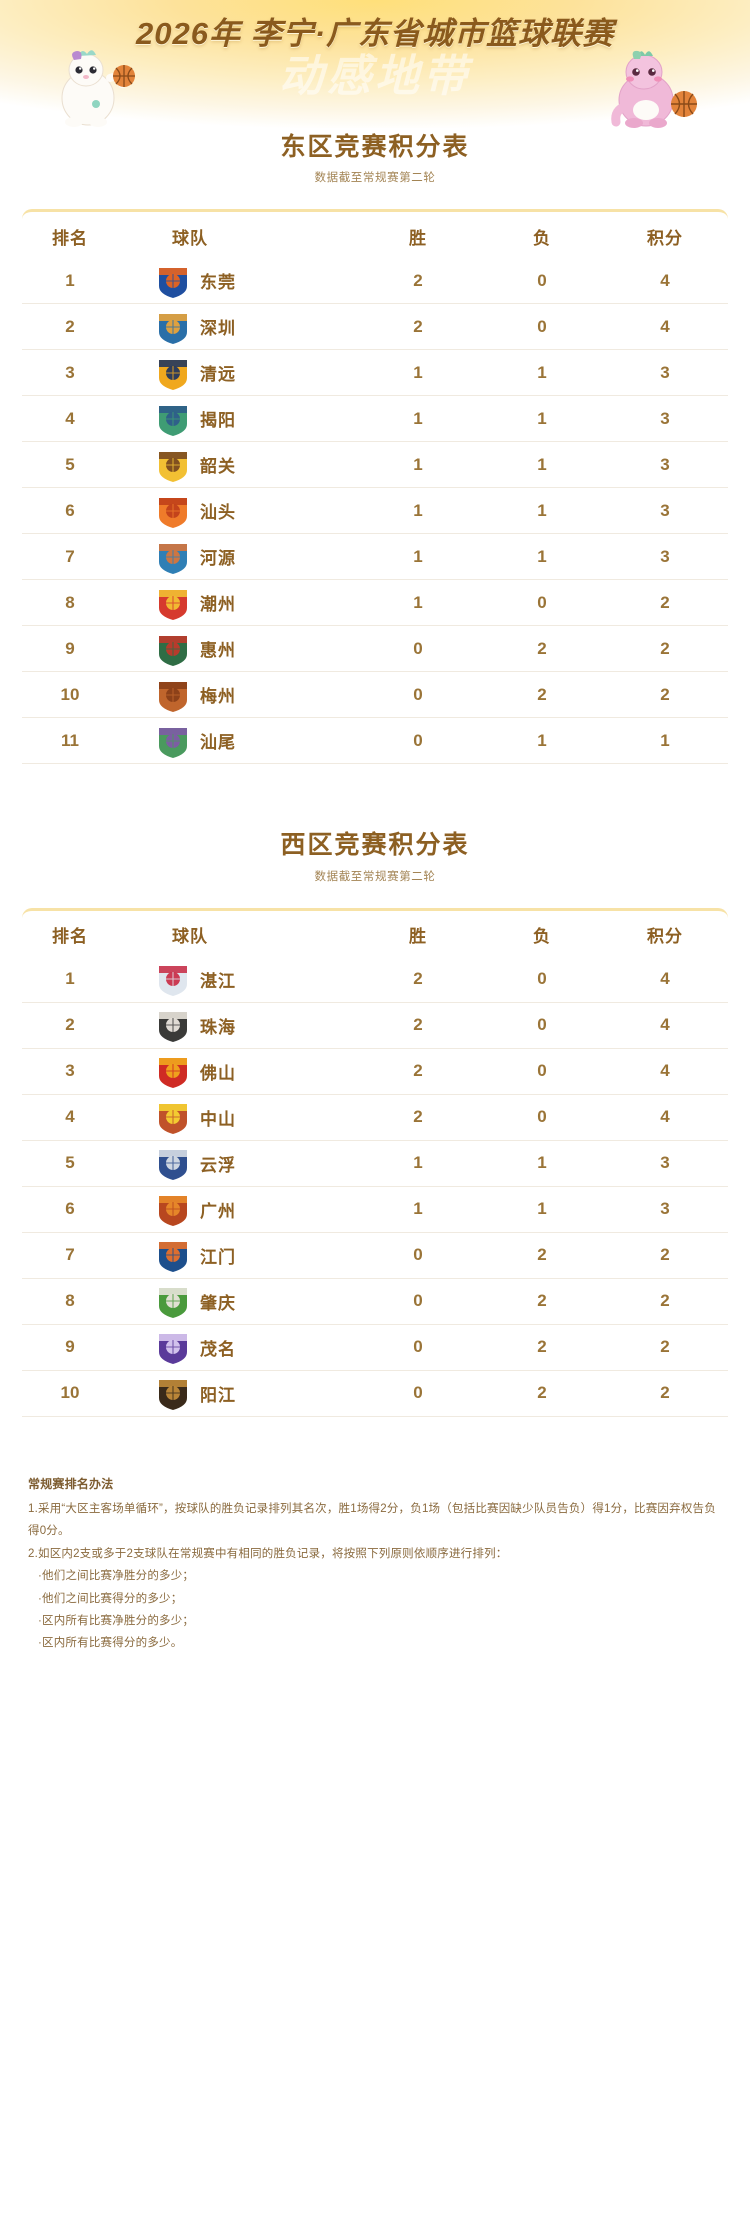  What do you see at coordinates (218, 1073) in the screenshot?
I see `team-name: 佛山` at bounding box center [218, 1073].